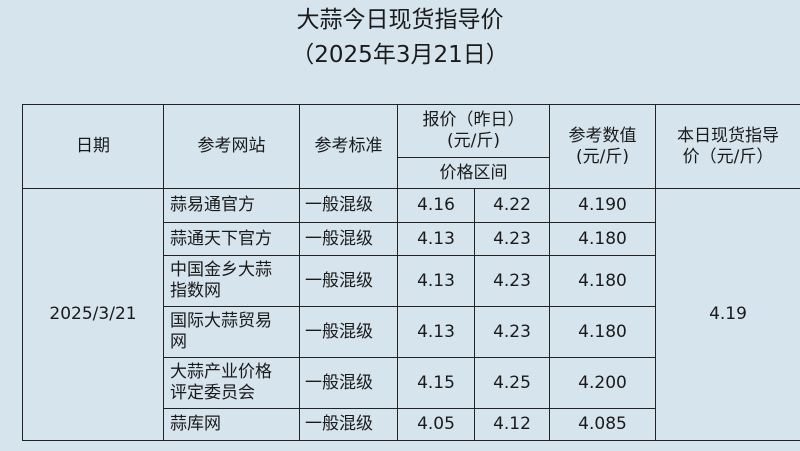 The image size is (800, 451). I want to click on header-site: 参考网站, so click(231, 146).